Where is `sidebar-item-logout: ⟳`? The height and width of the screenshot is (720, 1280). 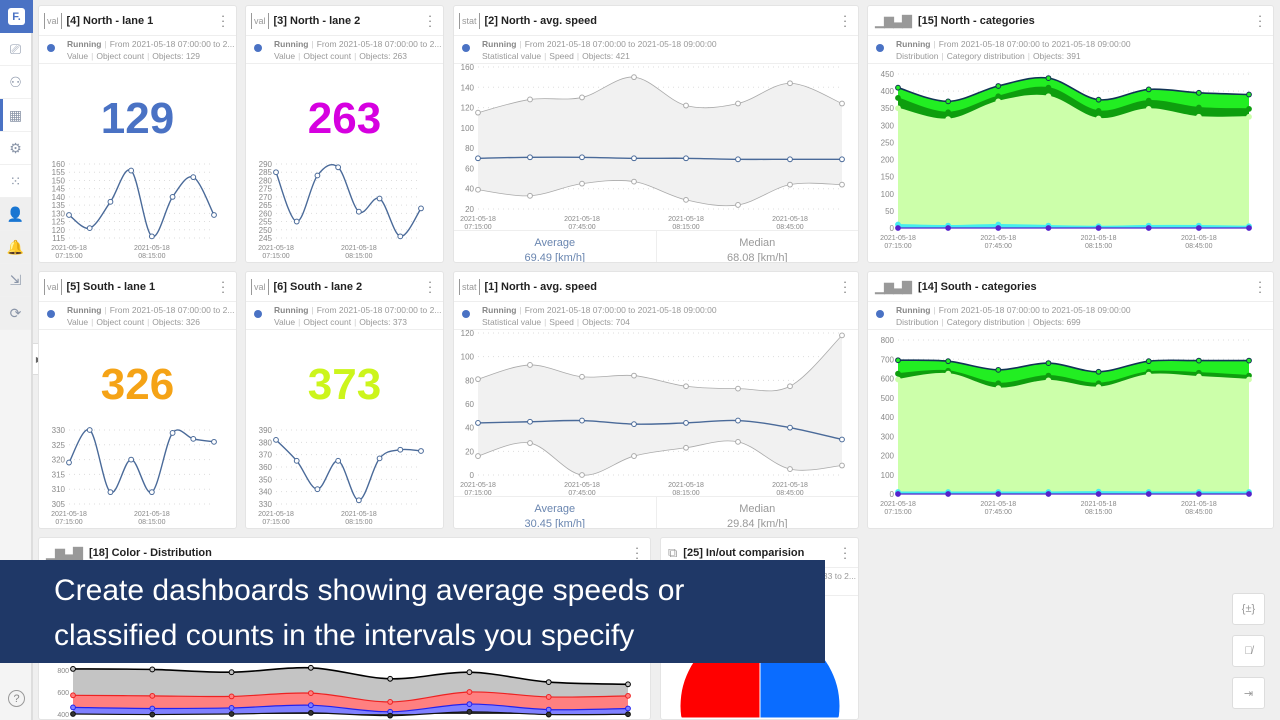 sidebar-item-logout: ⟳ is located at coordinates (15, 313).